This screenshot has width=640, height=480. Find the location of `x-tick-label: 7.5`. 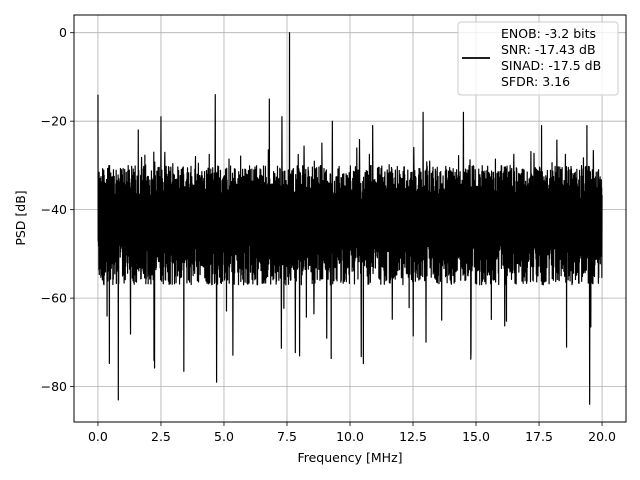

x-tick-label: 7.5 is located at coordinates (287, 436).